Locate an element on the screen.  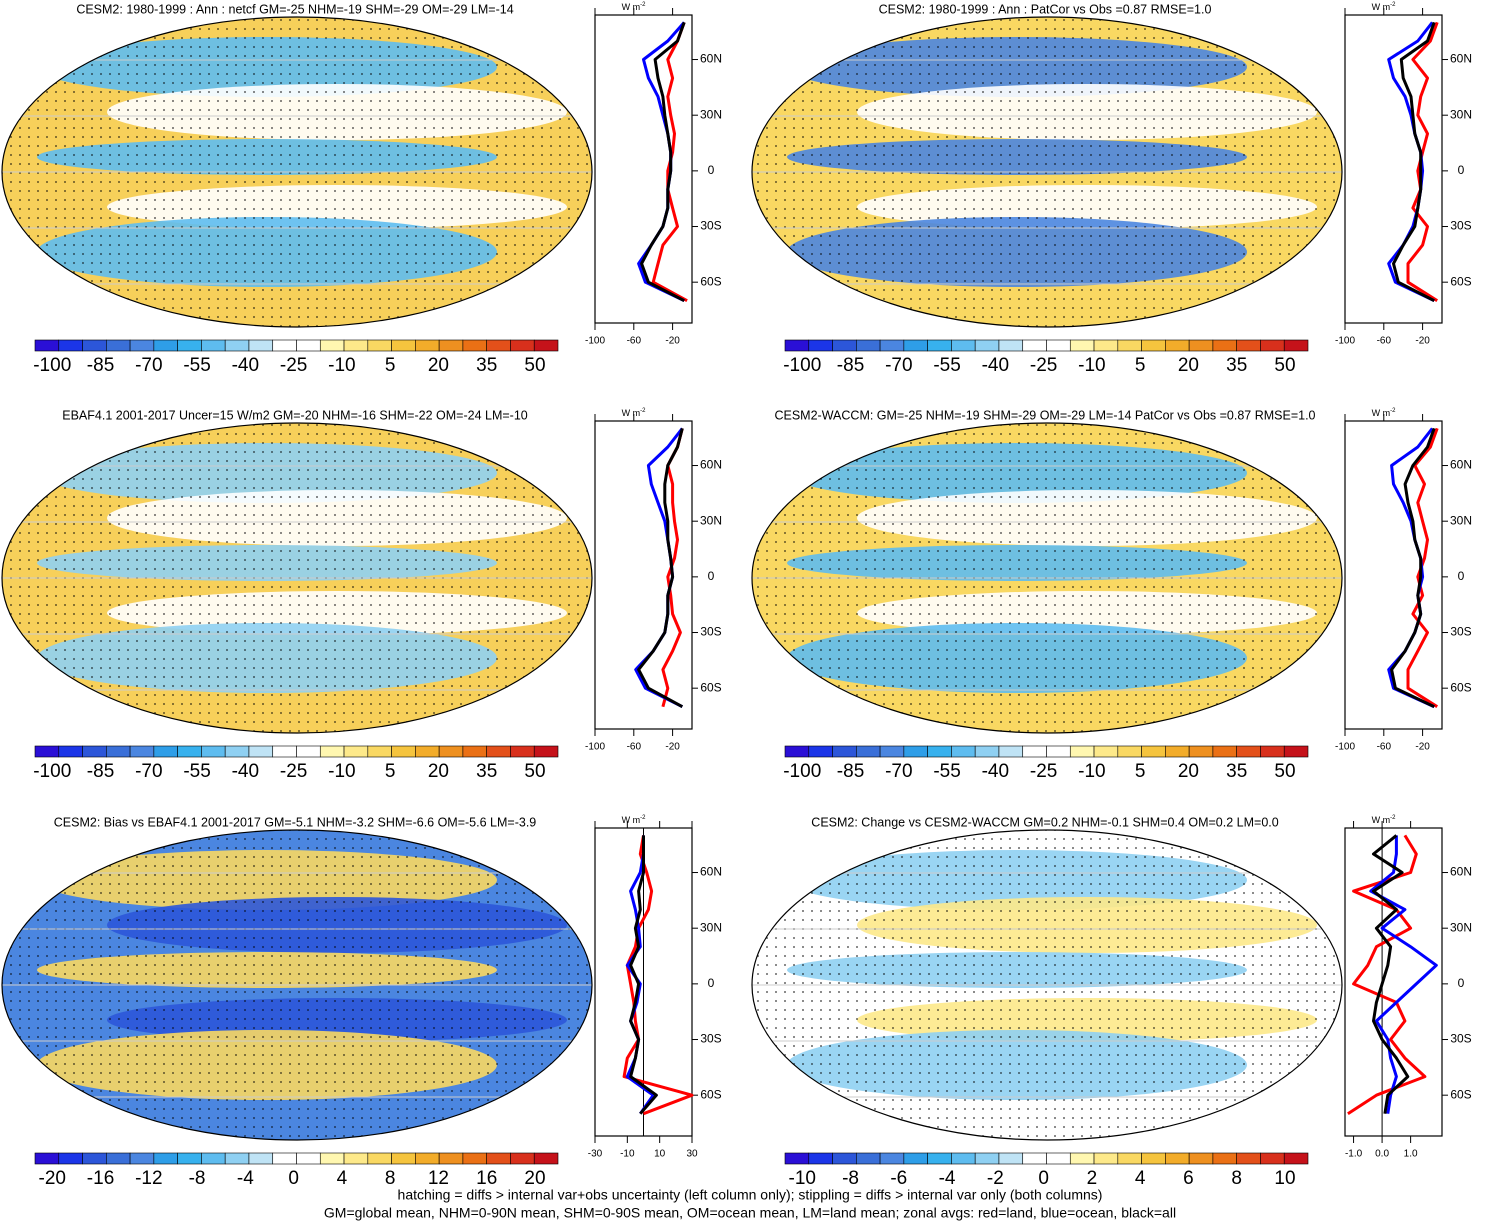
colorbar-label: -40 is located at coordinates (245, 365).